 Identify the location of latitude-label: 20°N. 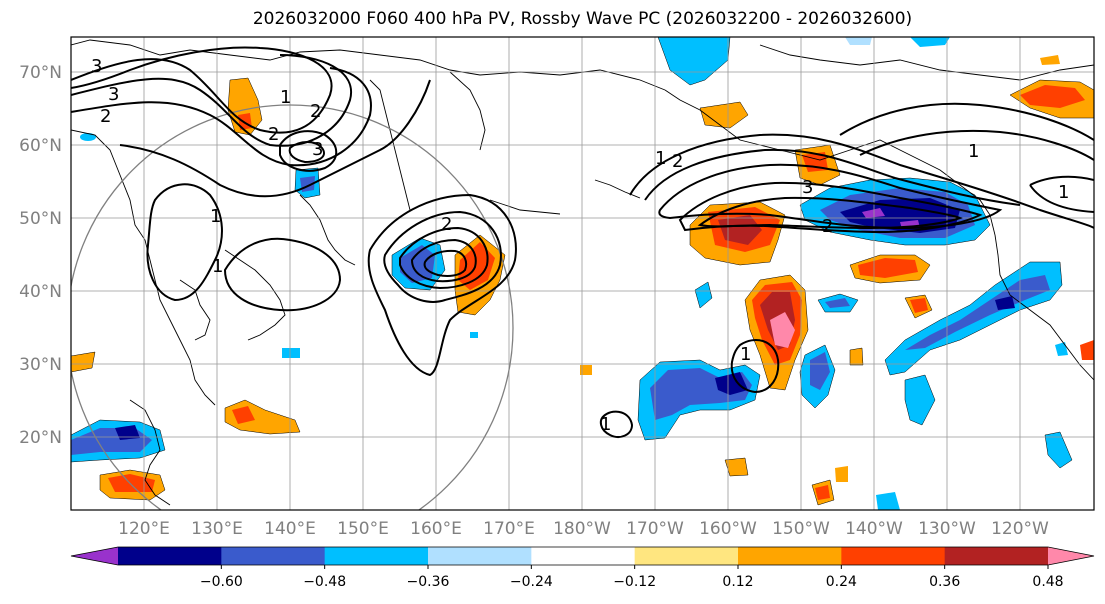
(40, 438).